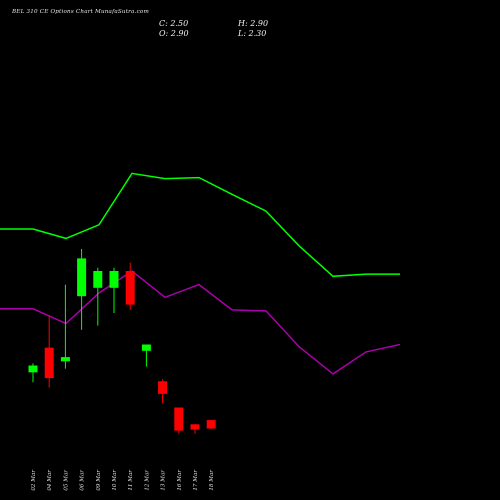 The height and width of the screenshot is (500, 500). Describe the element at coordinates (115, 480) in the screenshot. I see `x-tick-label: 10 Mar` at that location.